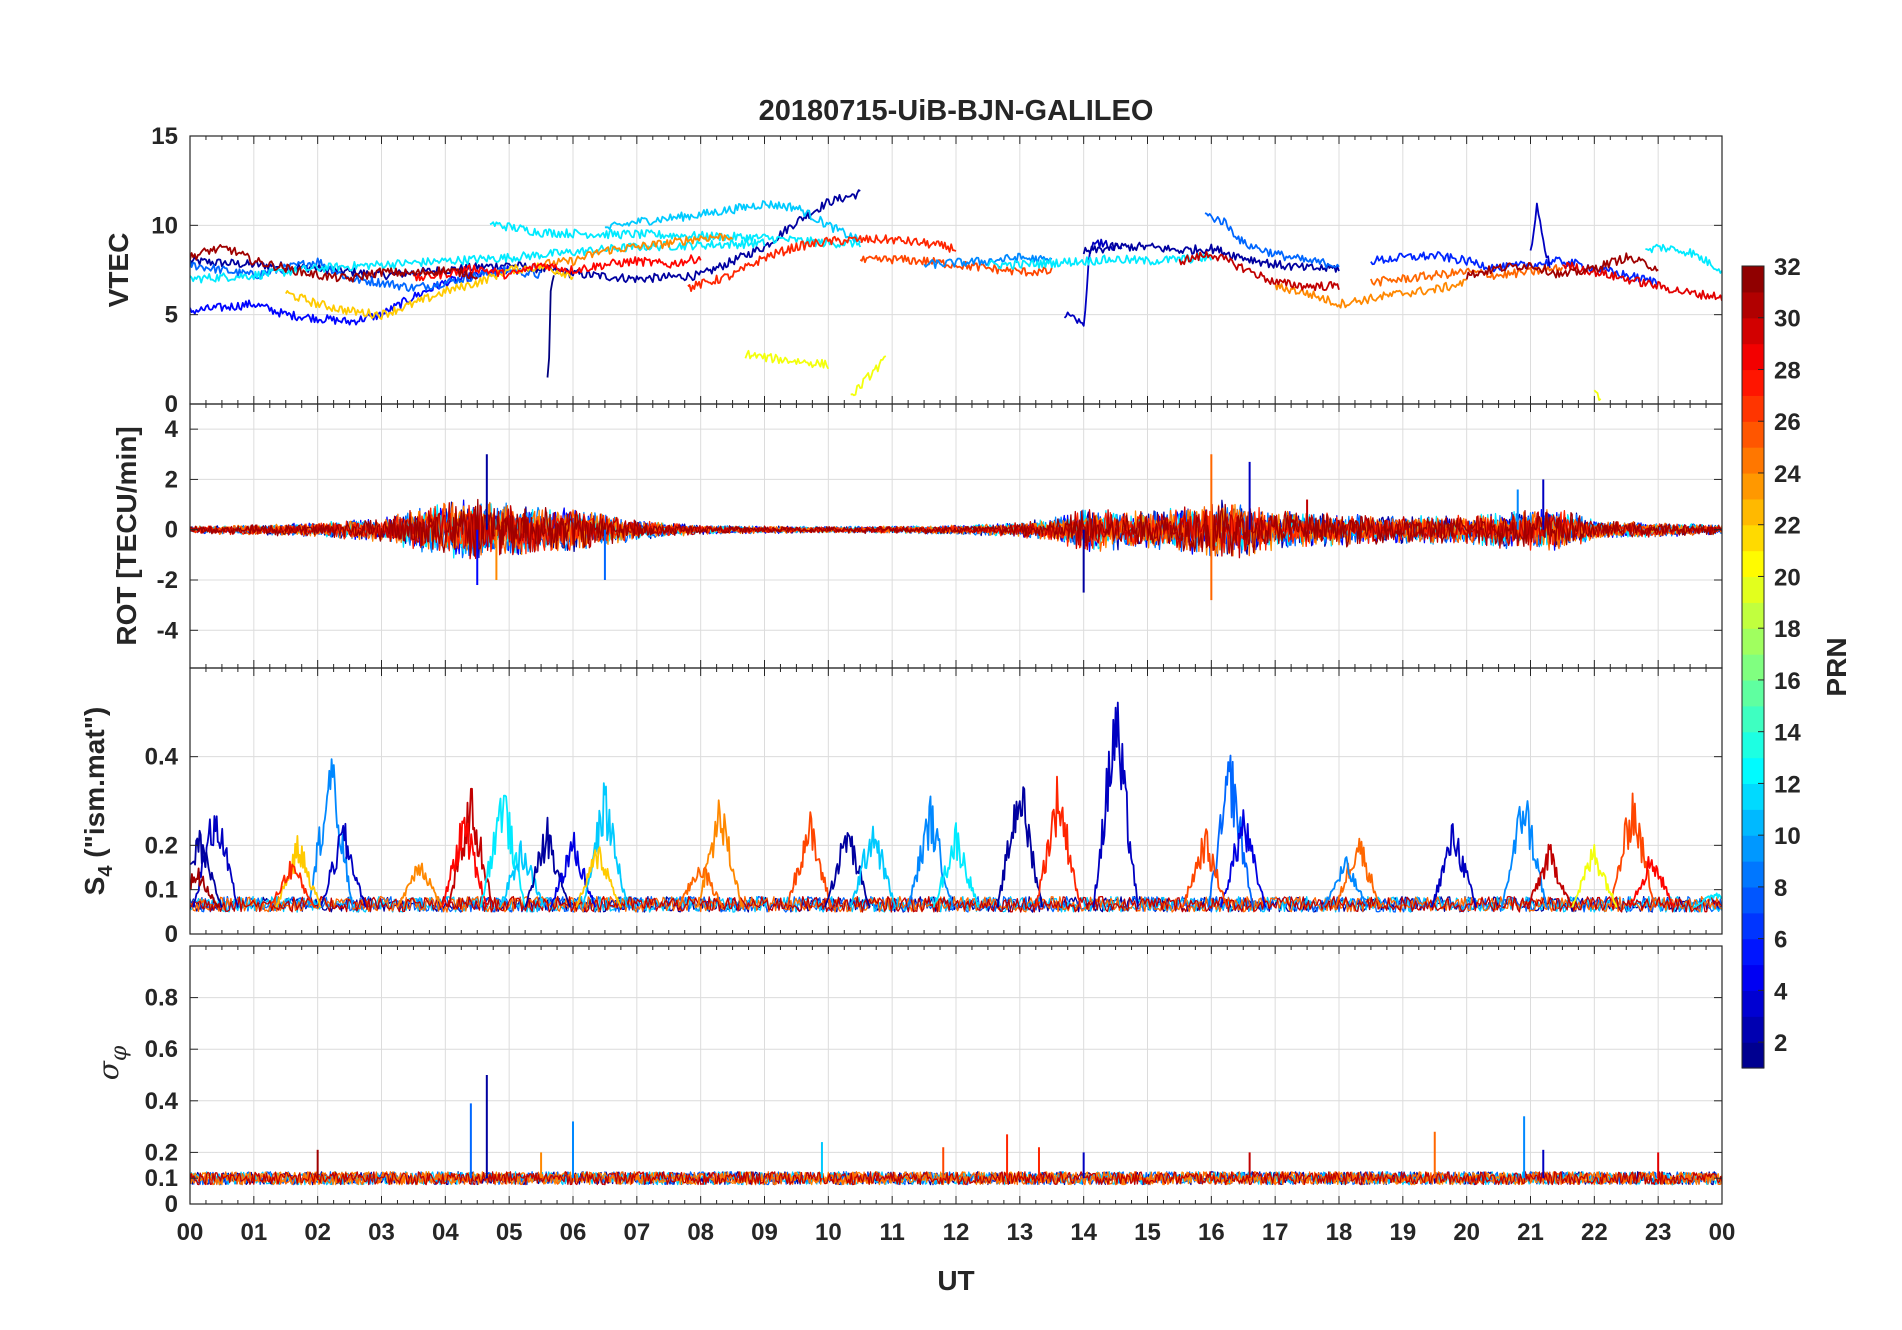 This screenshot has width=1902, height=1330. Describe the element at coordinates (161, 1049) in the screenshot. I see `y-tick-label: 0.6` at that location.